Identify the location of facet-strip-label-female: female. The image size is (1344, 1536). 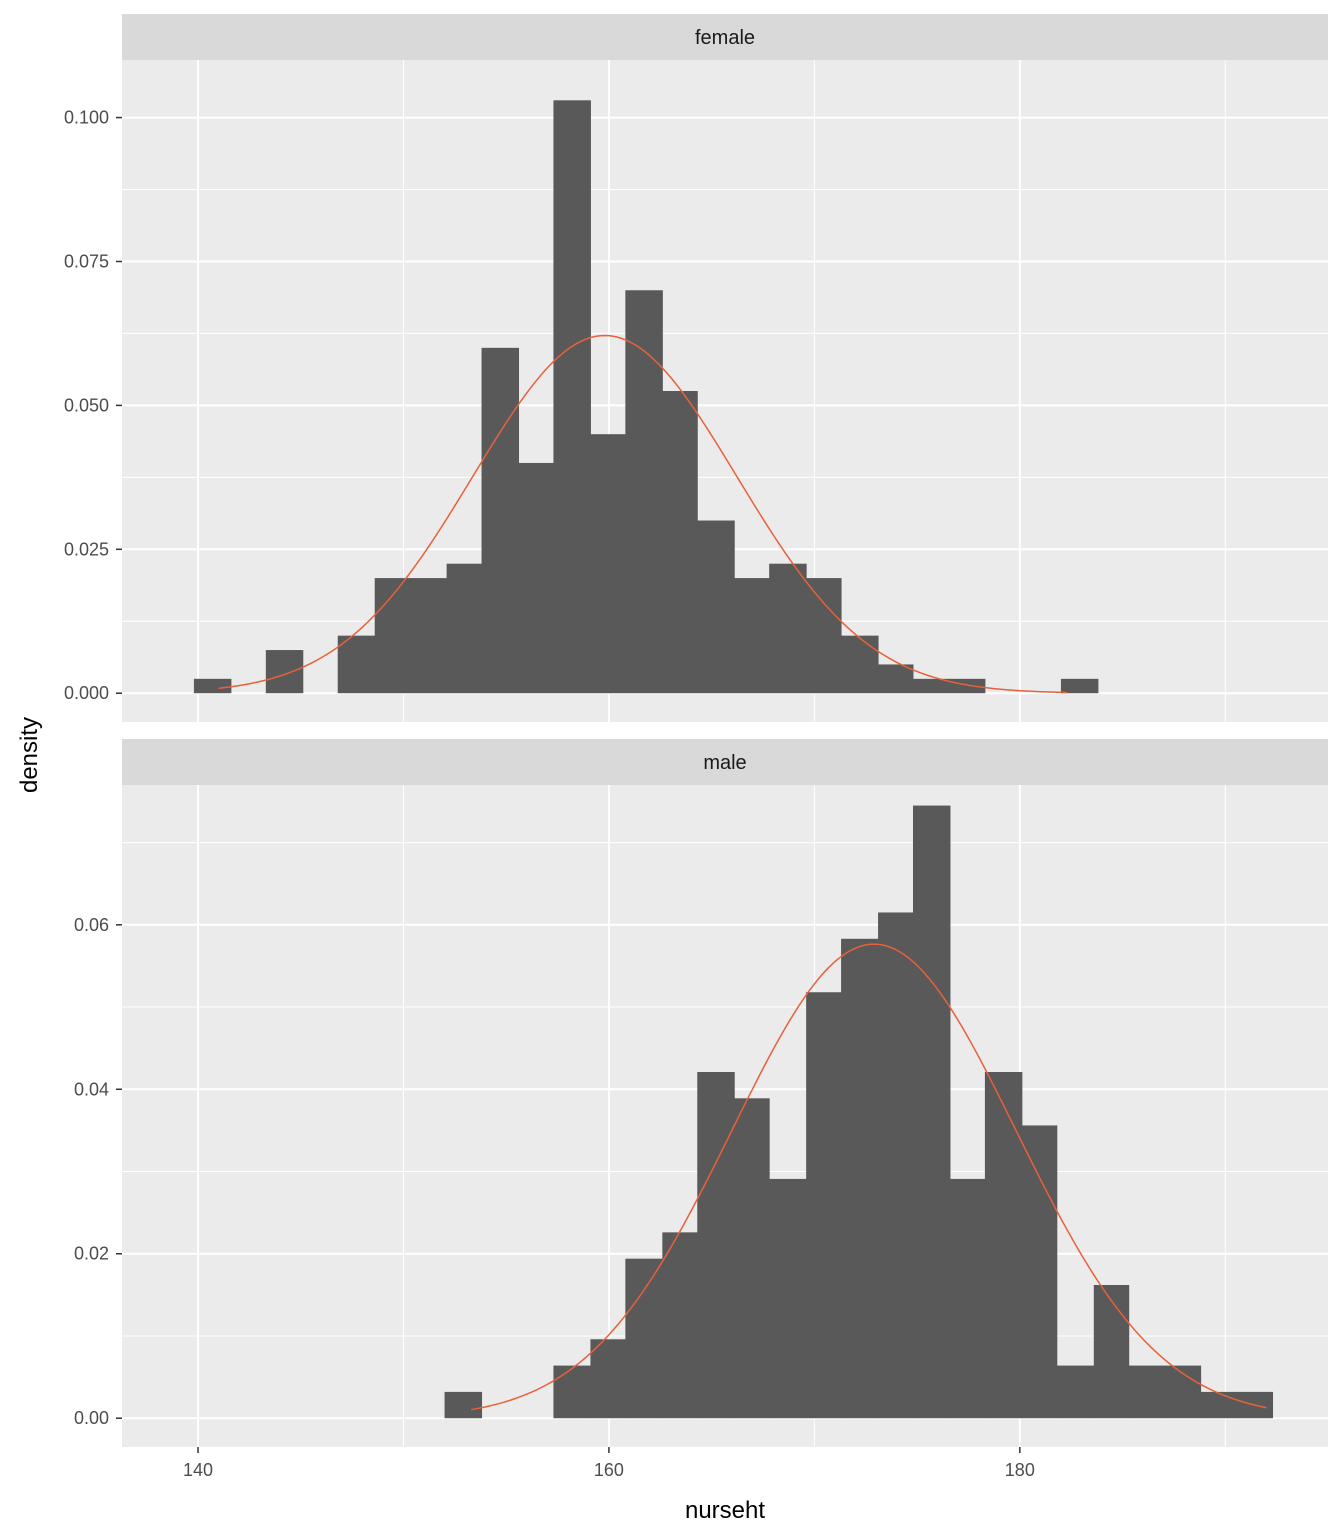
(725, 38).